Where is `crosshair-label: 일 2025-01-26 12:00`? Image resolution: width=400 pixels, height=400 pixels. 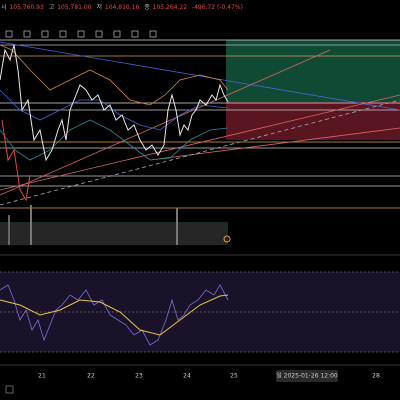
crosshair-label: 일 2025-01-26 12:00 is located at coordinates (307, 376).